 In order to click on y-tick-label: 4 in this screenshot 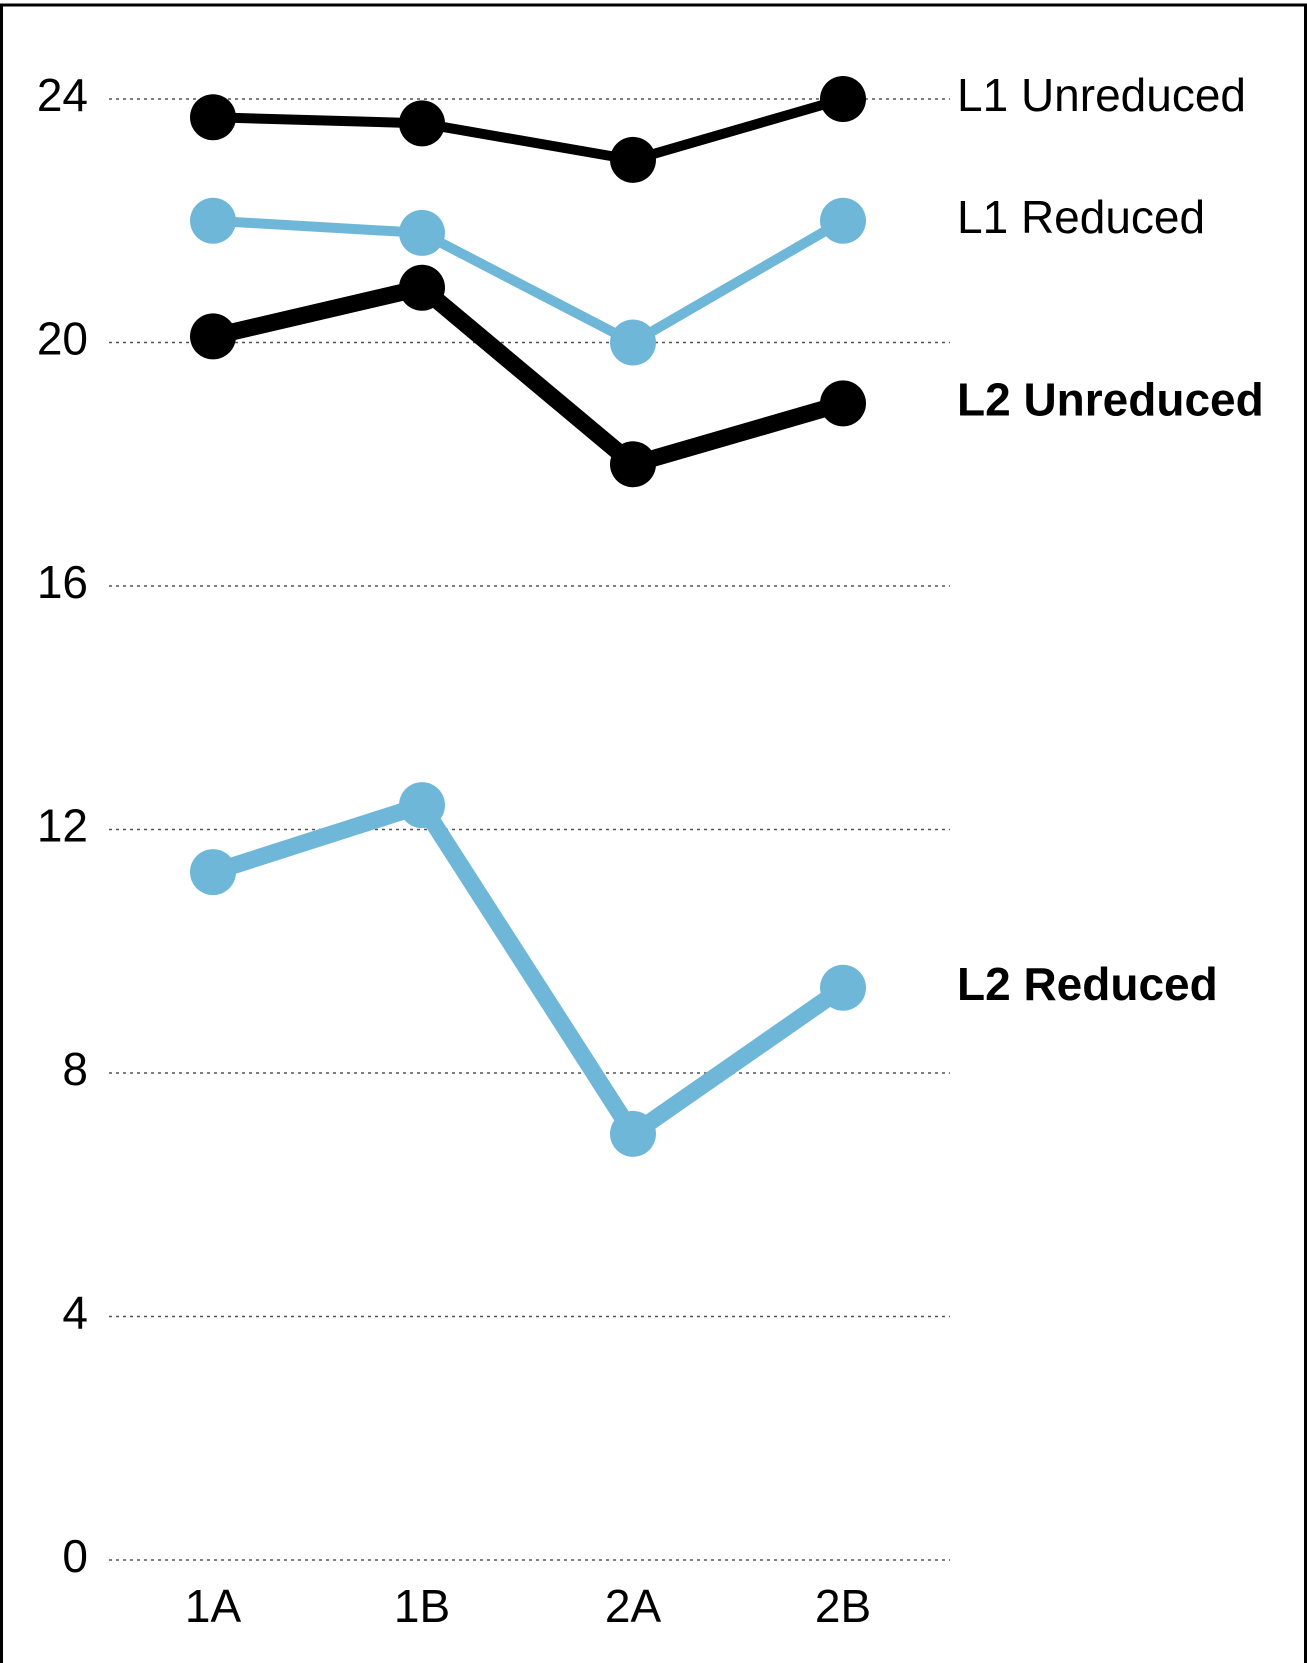, I will do `click(75, 1313)`.